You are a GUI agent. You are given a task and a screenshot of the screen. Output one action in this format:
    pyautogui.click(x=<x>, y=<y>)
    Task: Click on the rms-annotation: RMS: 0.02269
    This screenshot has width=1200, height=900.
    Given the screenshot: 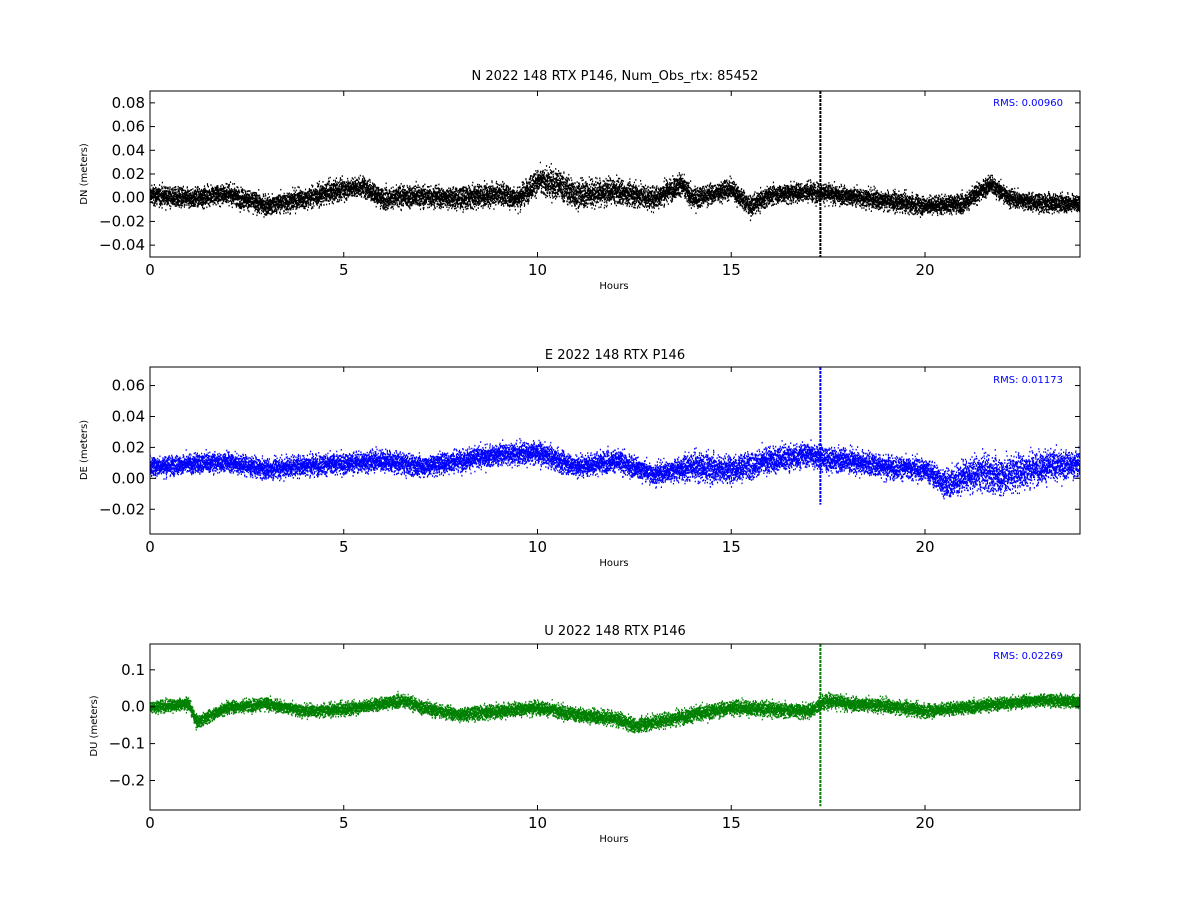 What is the action you would take?
    pyautogui.click(x=1028, y=656)
    